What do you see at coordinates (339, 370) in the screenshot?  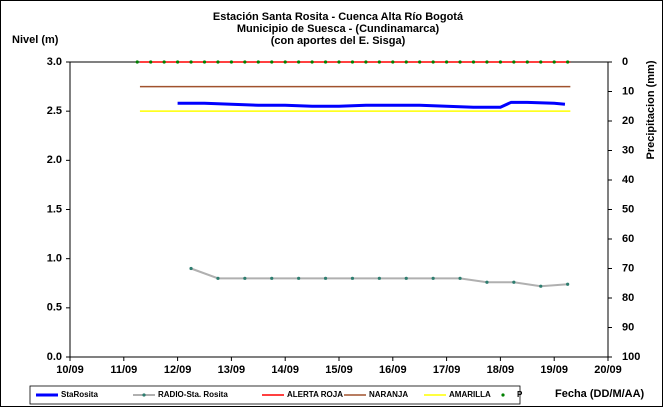 I see `x-tick-label: 15/09` at bounding box center [339, 370].